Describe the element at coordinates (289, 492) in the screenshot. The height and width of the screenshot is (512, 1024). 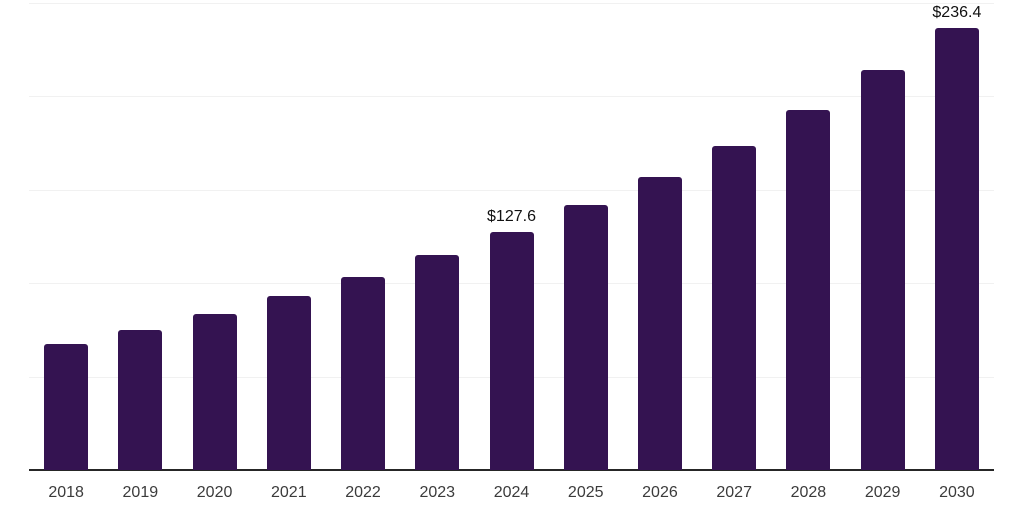
I see `x-axis-label-2021: 2021` at that location.